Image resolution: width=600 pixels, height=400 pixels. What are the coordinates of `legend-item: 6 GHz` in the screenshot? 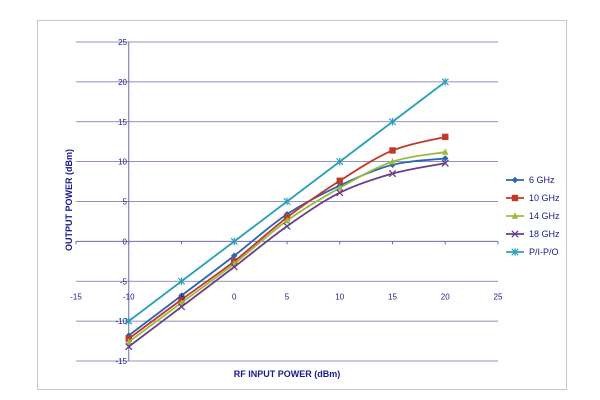 It's located at (530, 180).